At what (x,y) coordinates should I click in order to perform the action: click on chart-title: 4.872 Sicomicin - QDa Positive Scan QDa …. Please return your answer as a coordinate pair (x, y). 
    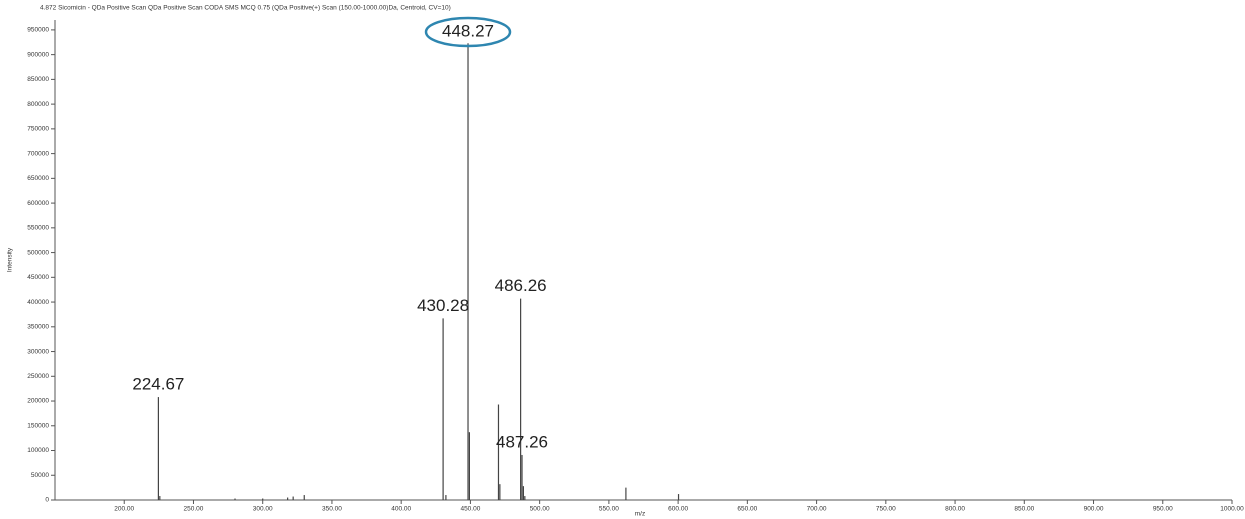
    Looking at the image, I should click on (245, 8).